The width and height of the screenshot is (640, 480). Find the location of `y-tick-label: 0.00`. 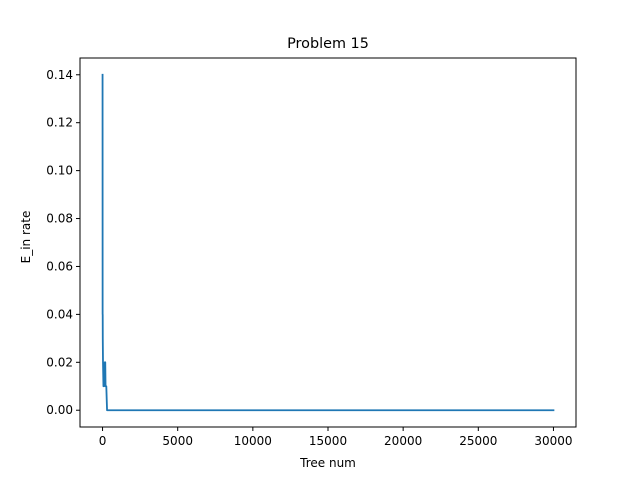

y-tick-label: 0.00 is located at coordinates (59, 410).